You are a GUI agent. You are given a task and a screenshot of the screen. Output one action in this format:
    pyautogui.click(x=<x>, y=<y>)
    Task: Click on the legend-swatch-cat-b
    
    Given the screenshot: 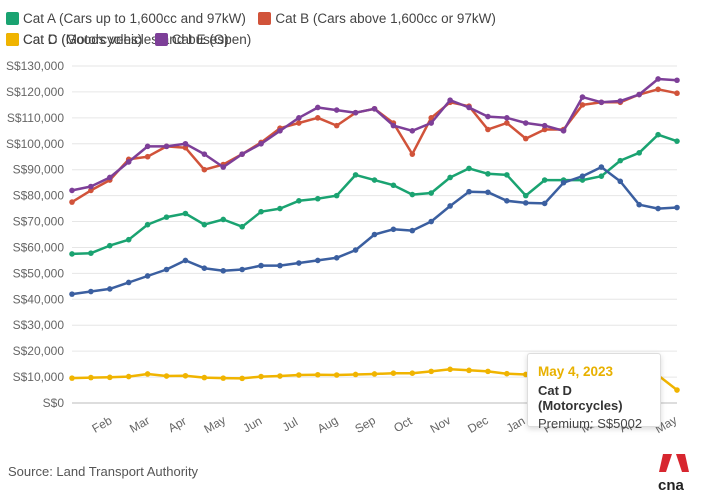 What is the action you would take?
    pyautogui.click(x=265, y=18)
    